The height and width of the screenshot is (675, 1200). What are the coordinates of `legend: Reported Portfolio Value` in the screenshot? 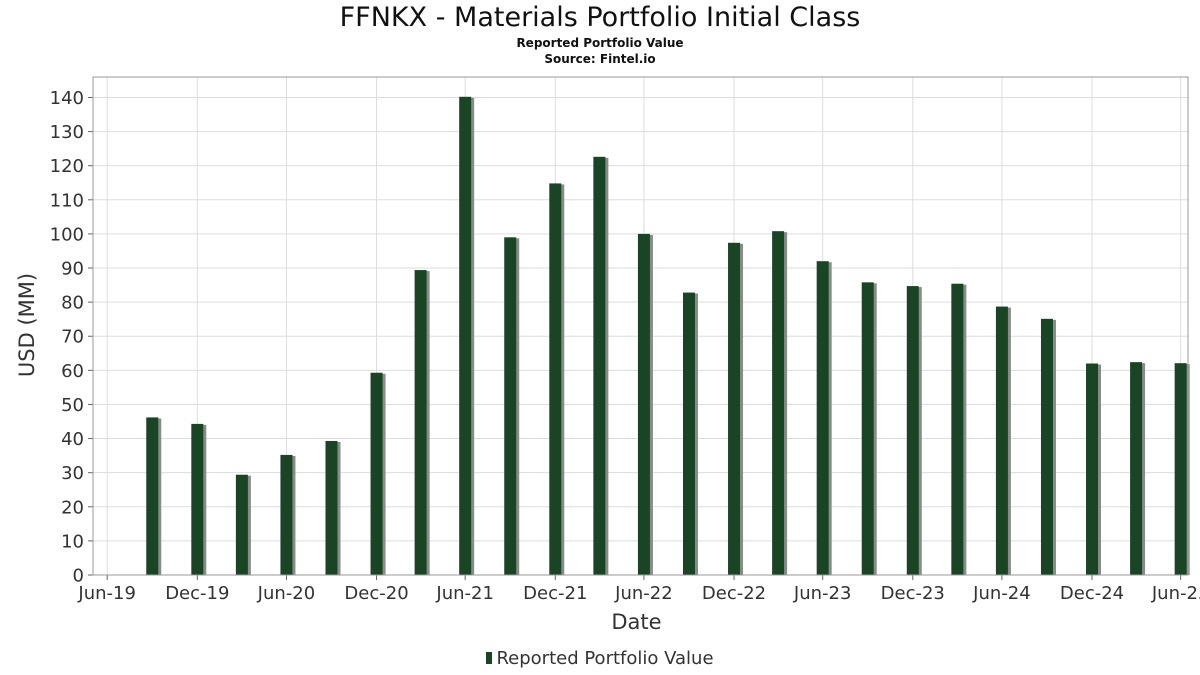 It's located at (600, 658).